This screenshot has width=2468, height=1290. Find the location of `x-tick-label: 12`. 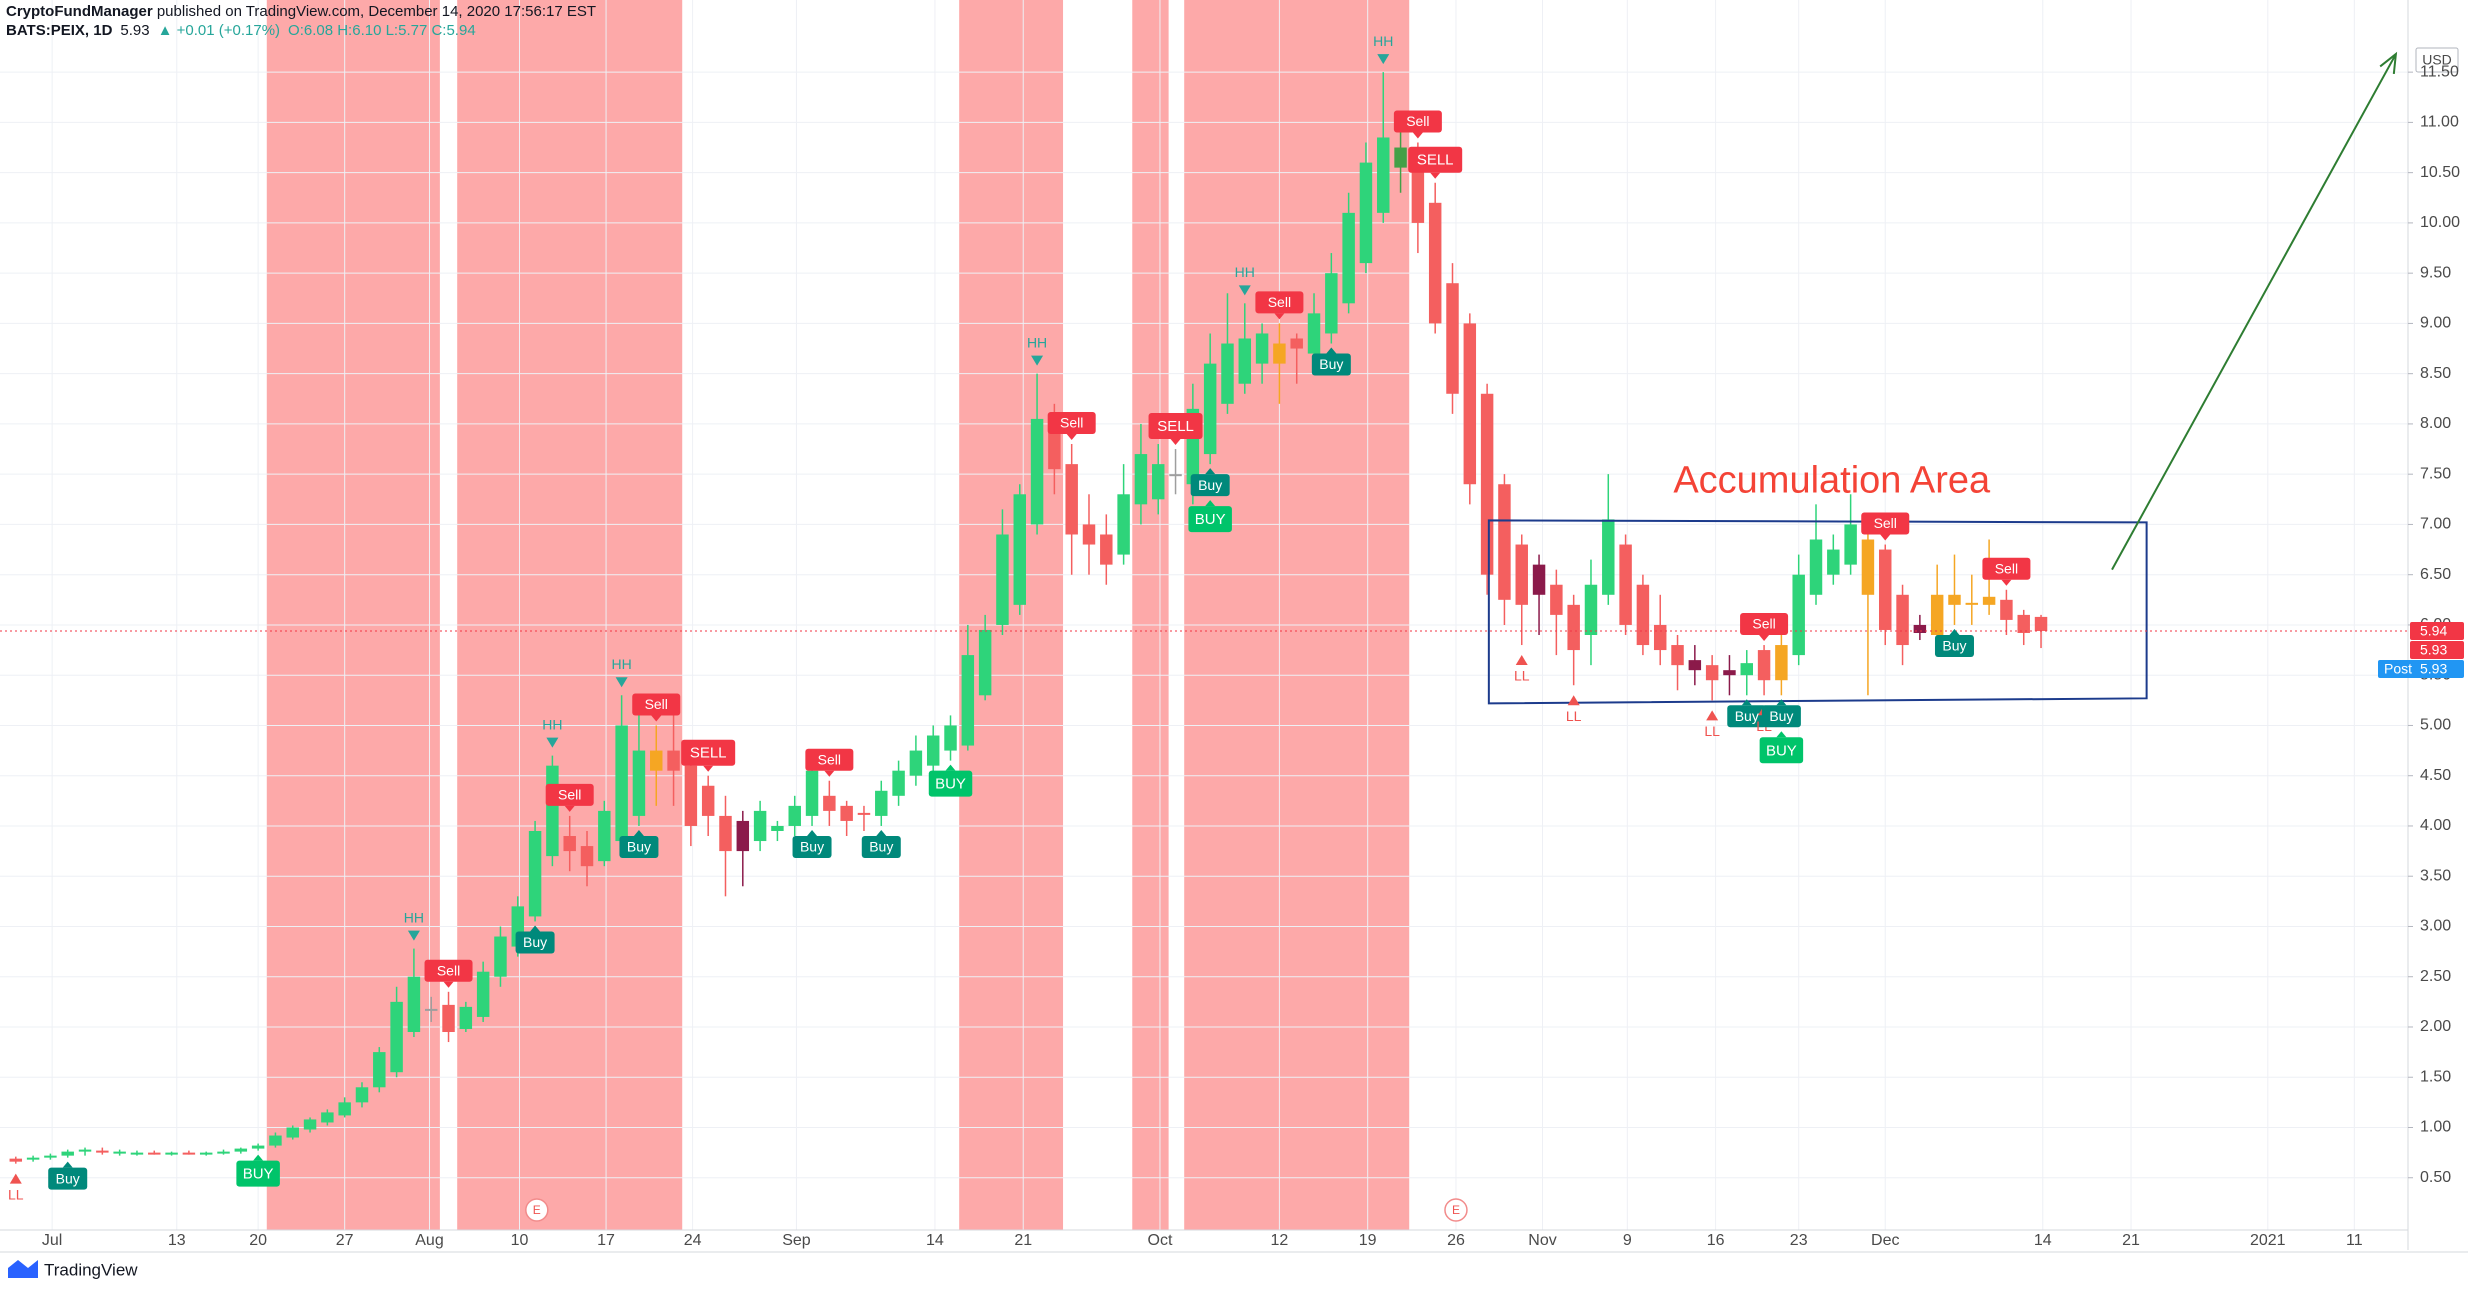

x-tick-label: 12 is located at coordinates (1280, 1240).